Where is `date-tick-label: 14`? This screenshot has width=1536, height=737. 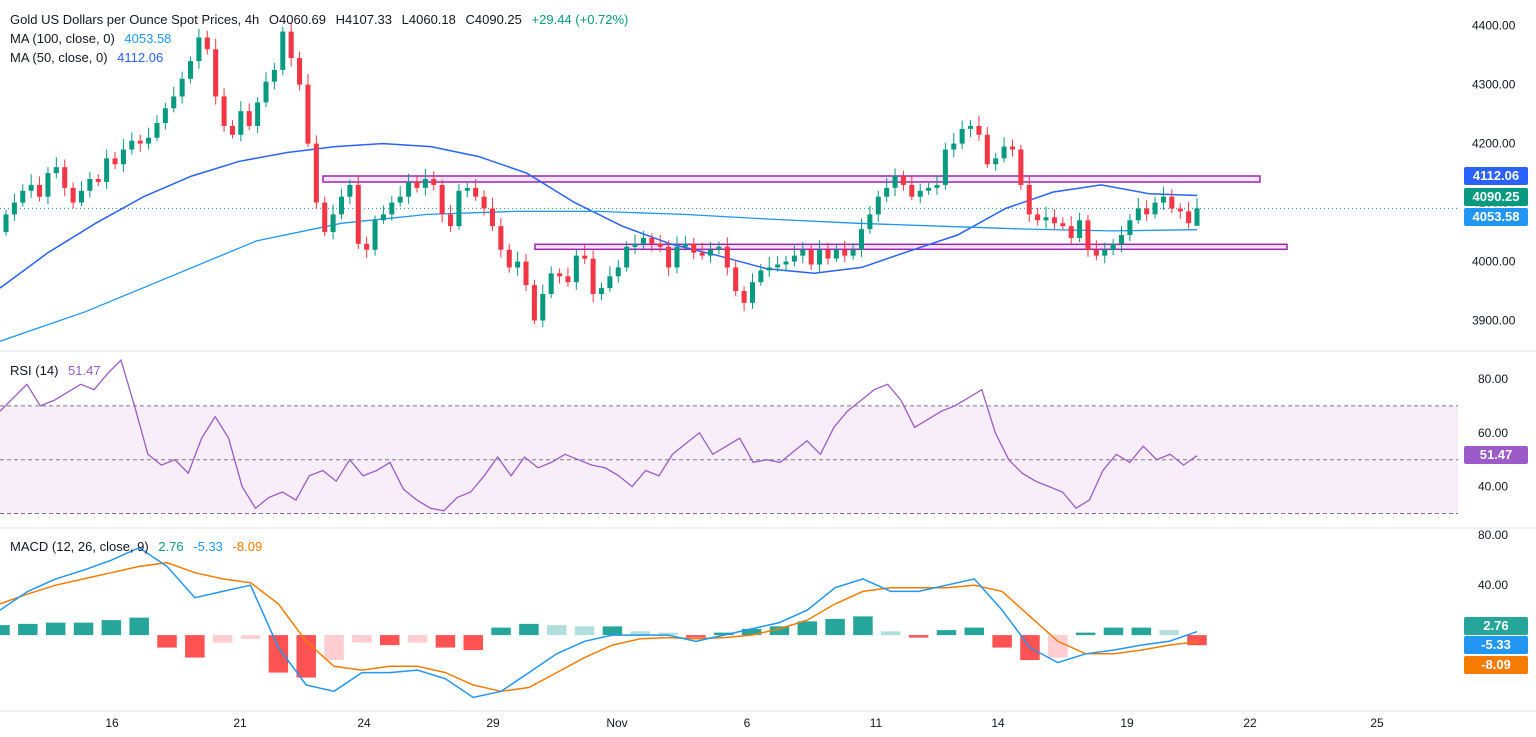
date-tick-label: 14 is located at coordinates (998, 723).